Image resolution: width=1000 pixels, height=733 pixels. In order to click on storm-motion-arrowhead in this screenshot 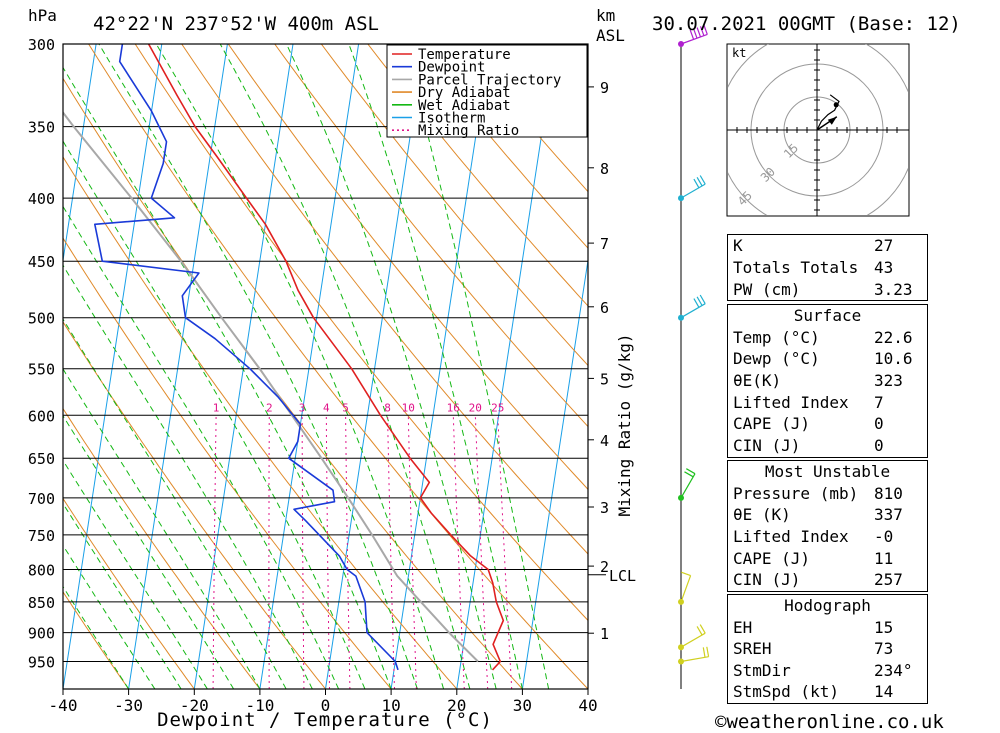, I will do `click(832, 120)`.